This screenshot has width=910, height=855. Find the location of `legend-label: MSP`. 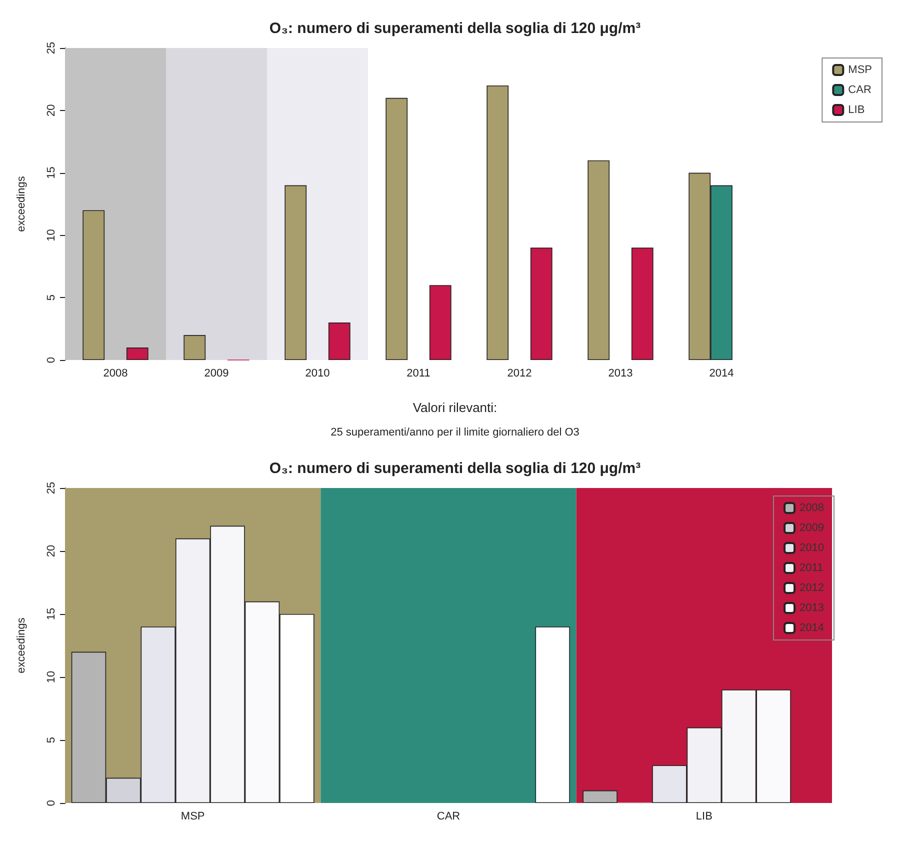

legend-label: MSP is located at coordinates (860, 70).